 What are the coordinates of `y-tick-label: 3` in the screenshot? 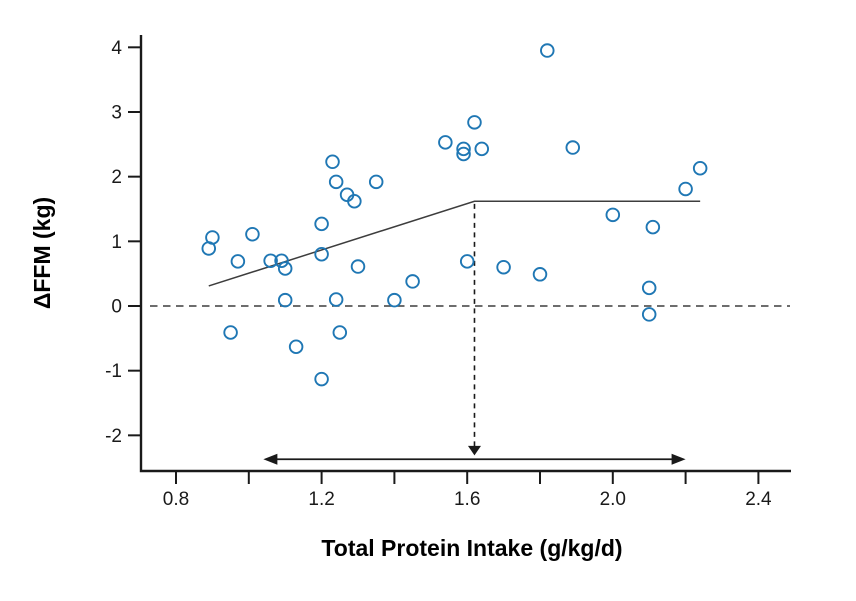 It's located at (116, 112).